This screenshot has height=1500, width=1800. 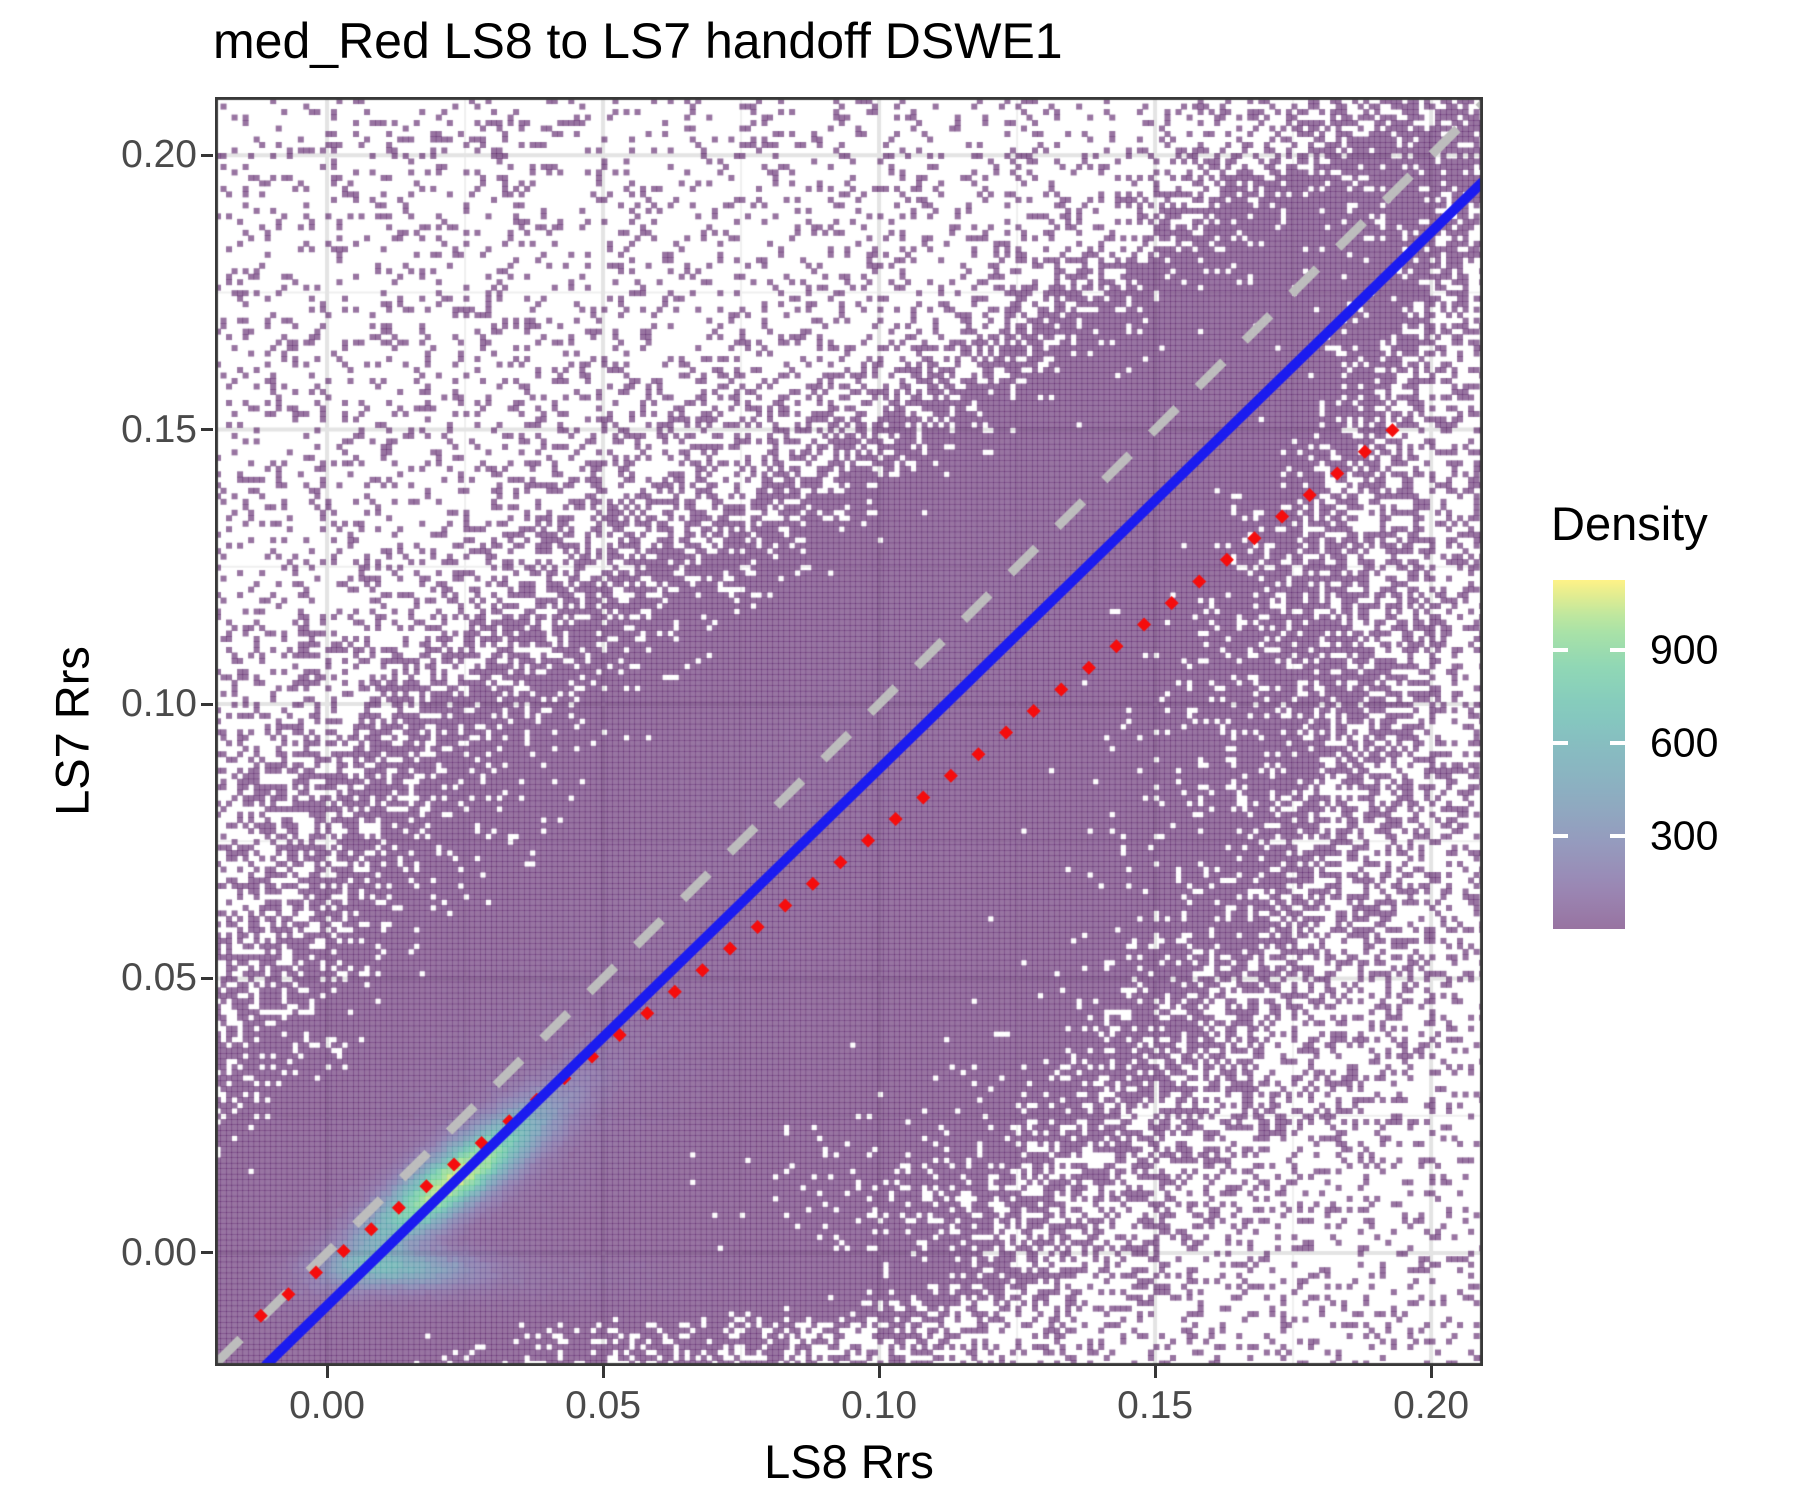 What do you see at coordinates (327, 1405) in the screenshot?
I see `x-axis-tick-label: 0.00` at bounding box center [327, 1405].